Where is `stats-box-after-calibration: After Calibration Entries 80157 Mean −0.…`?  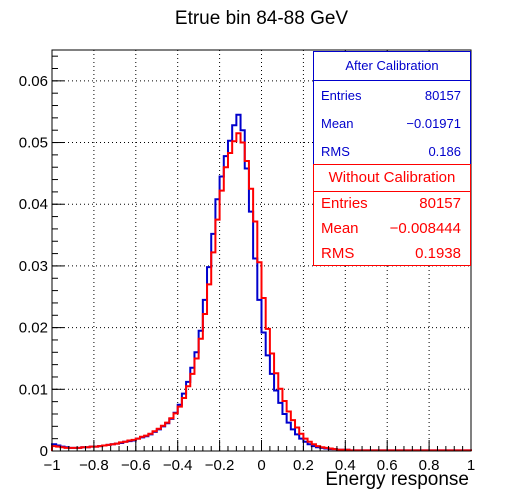 stats-box-after-calibration: After Calibration Entries 80157 Mean −0.… is located at coordinates (392, 108).